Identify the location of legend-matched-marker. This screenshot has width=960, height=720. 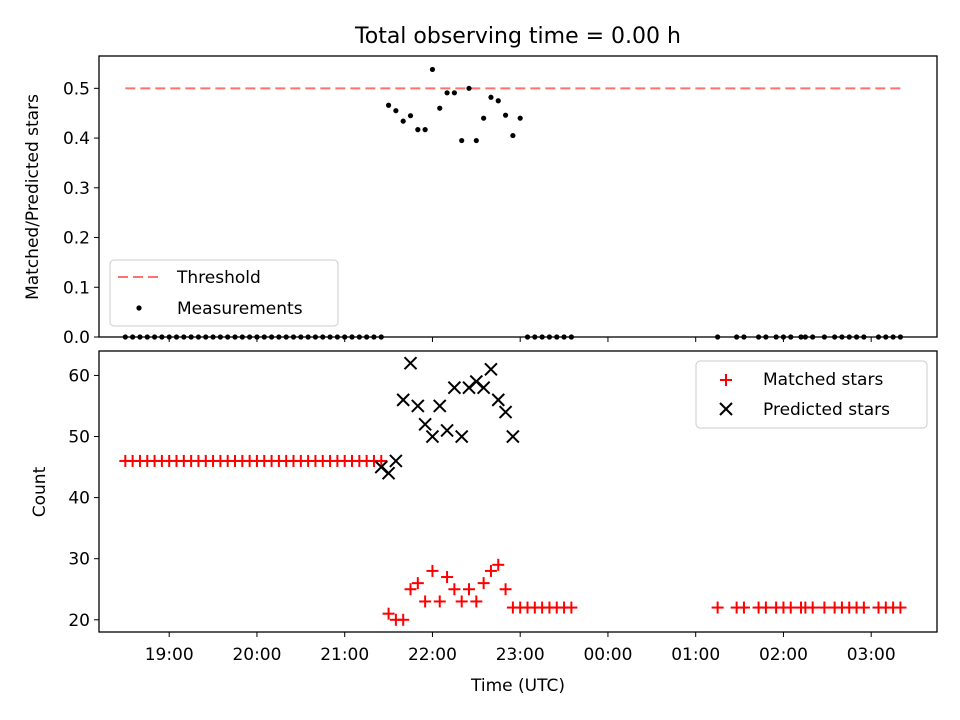
(726, 380).